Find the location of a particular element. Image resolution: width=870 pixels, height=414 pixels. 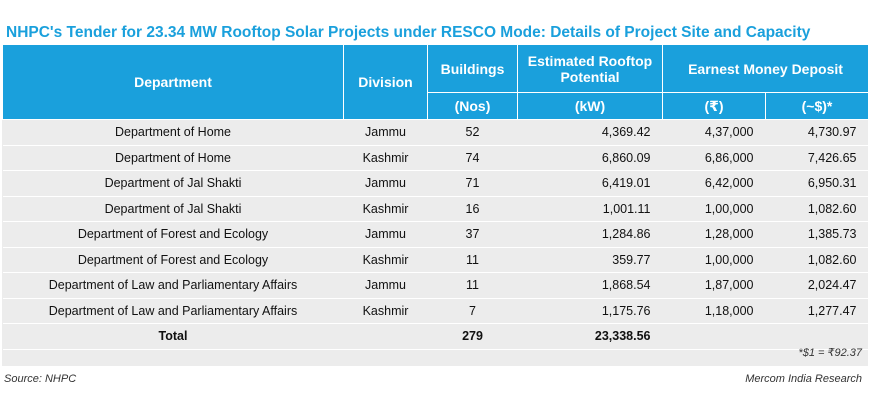

cell-buildings: 37 is located at coordinates (472, 234).